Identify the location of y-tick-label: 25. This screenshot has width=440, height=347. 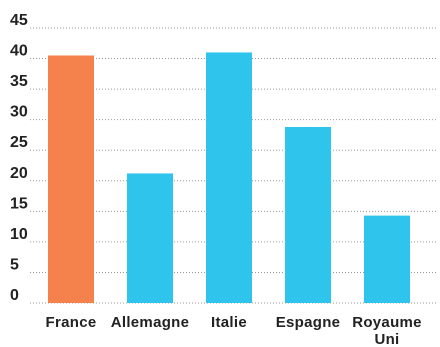
(19, 142).